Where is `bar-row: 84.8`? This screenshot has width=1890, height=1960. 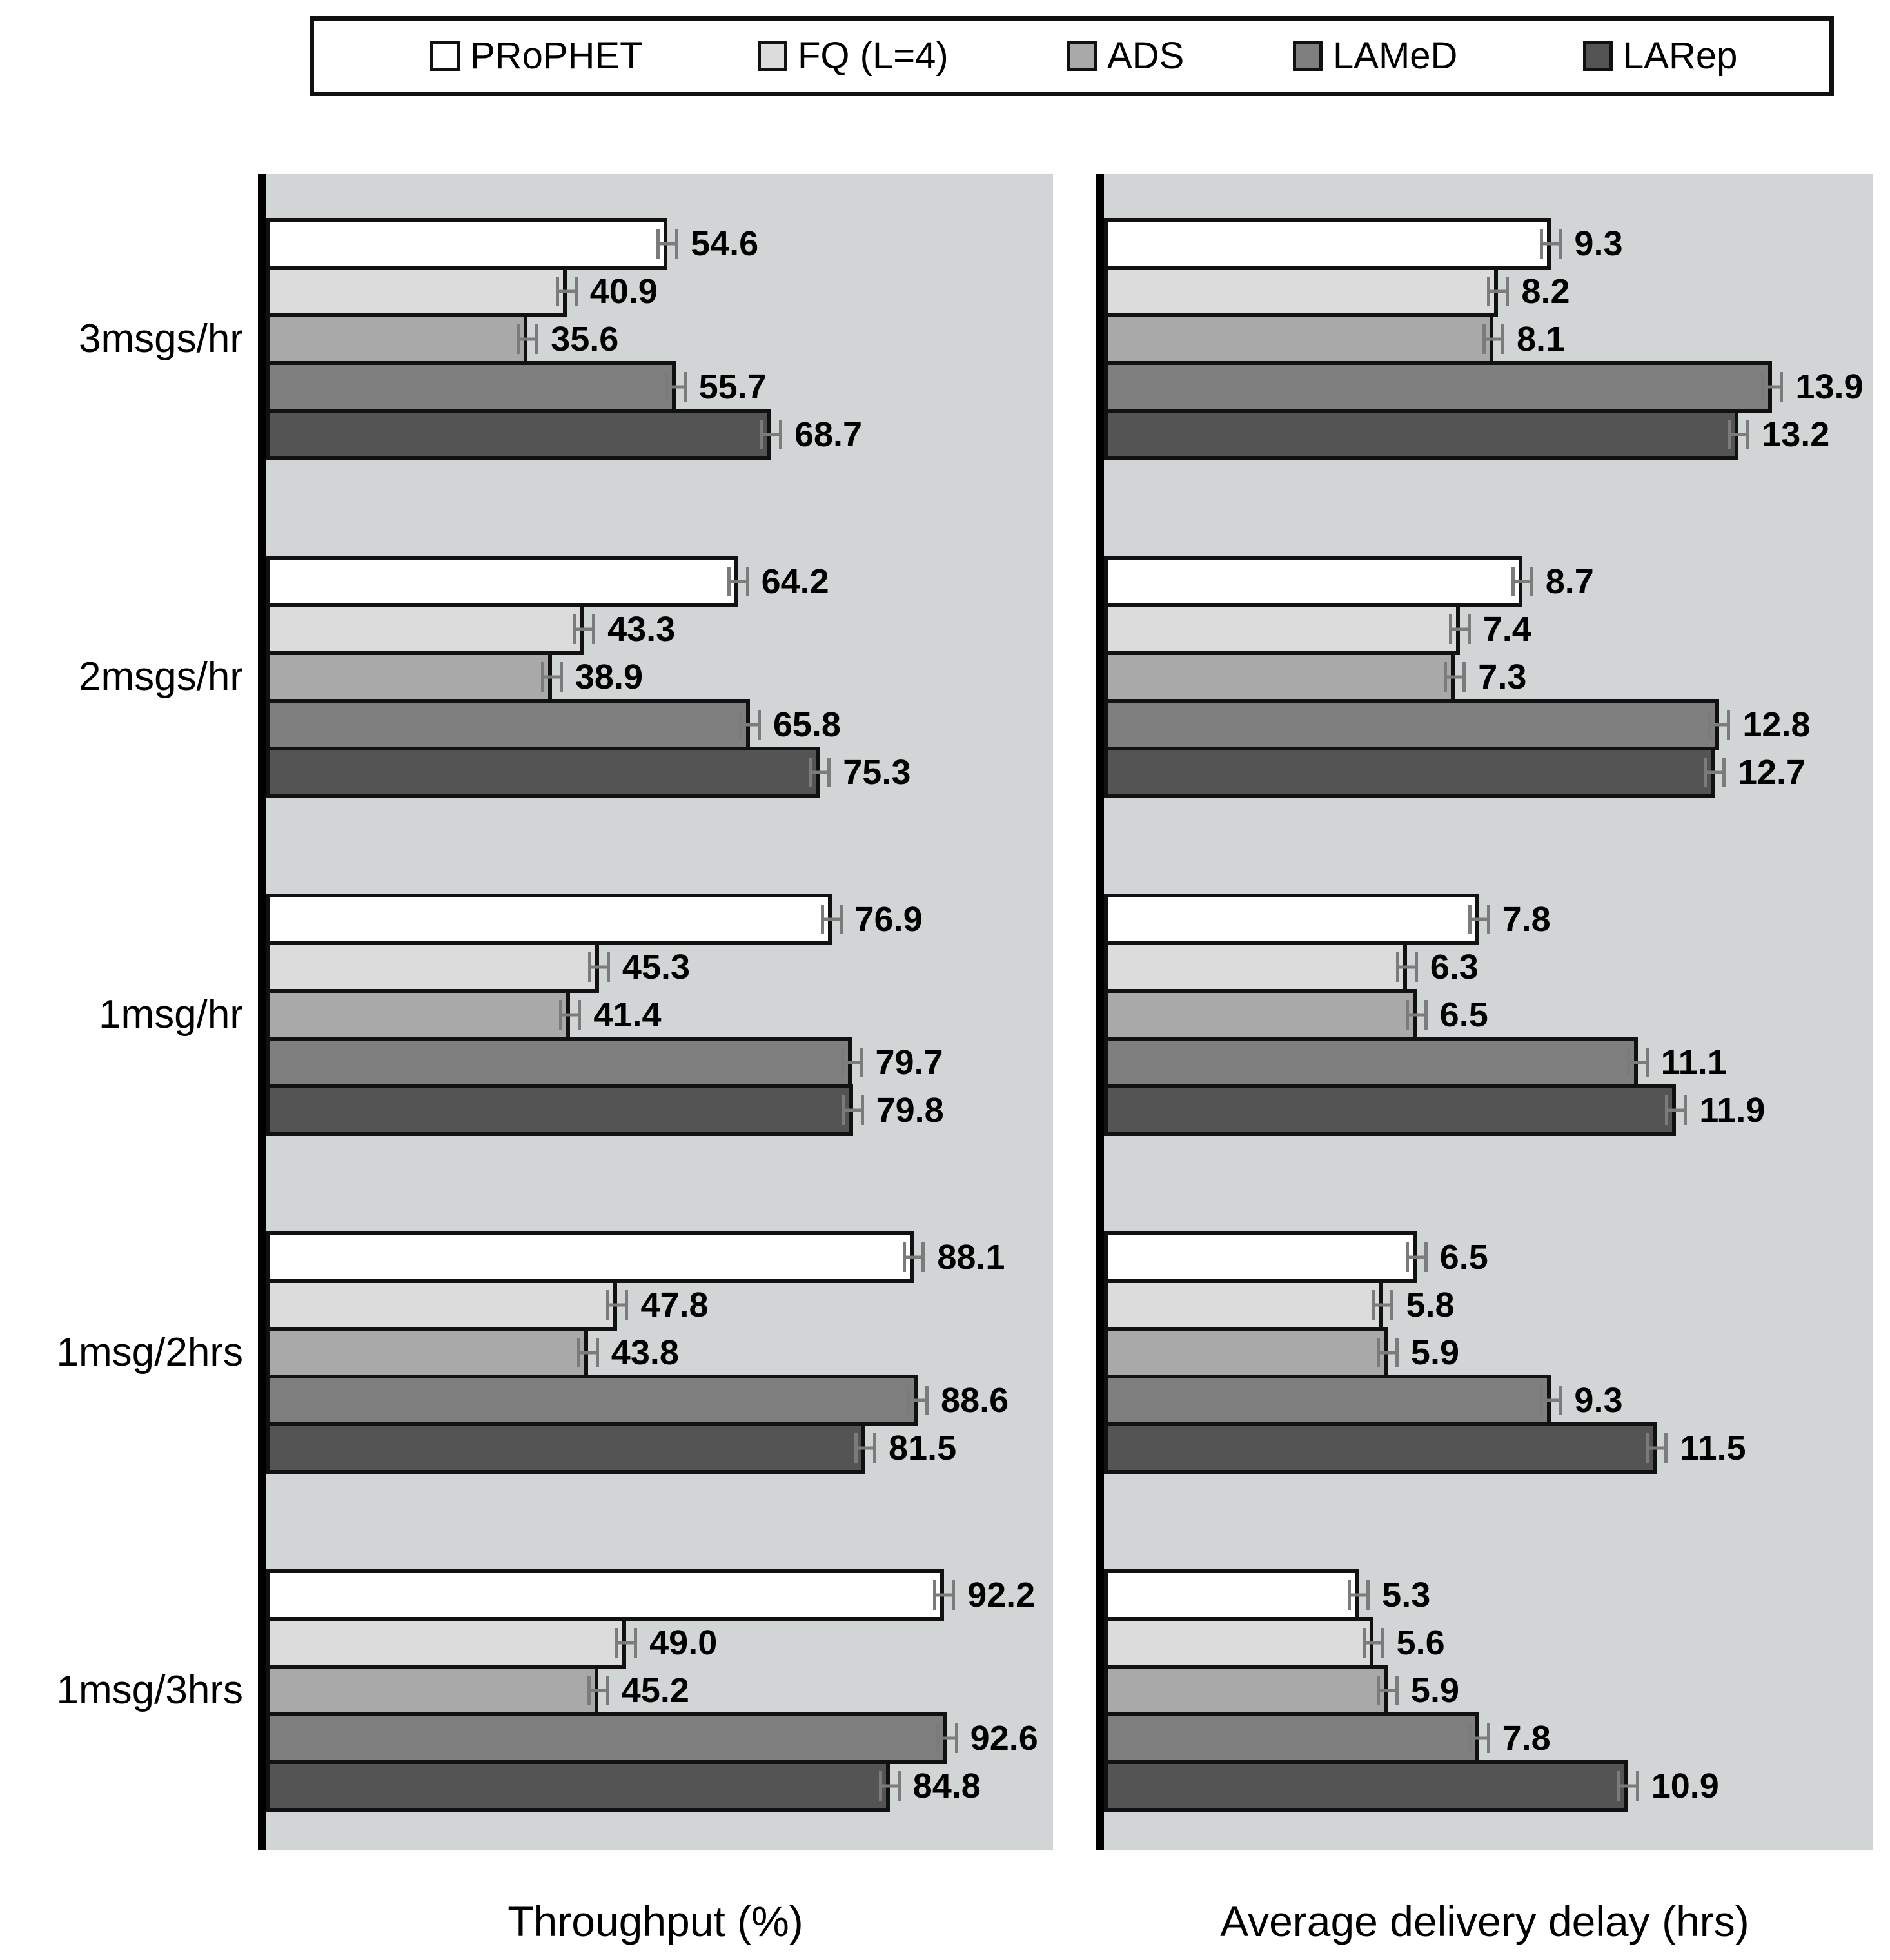
bar-row: 84.8 is located at coordinates (659, 1786).